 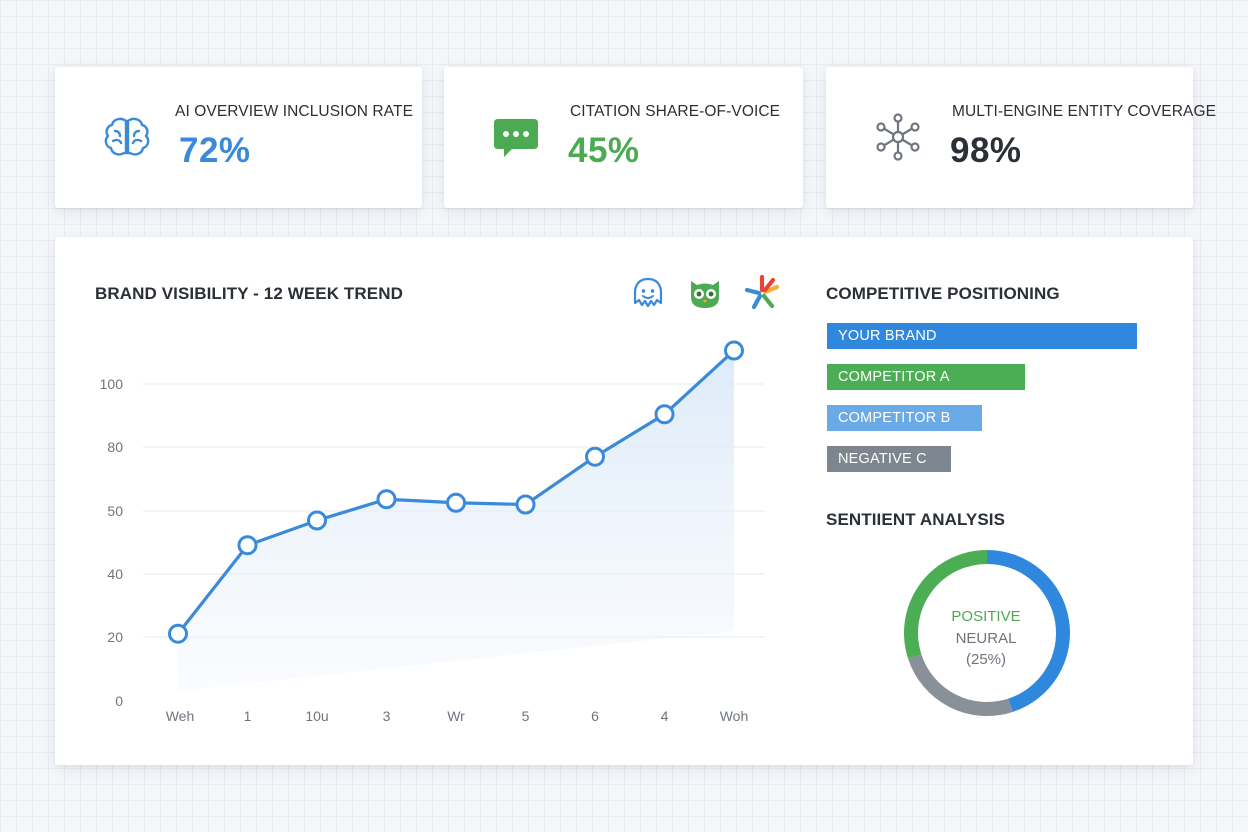 I want to click on x-tick-label: Woh, so click(x=734, y=716).